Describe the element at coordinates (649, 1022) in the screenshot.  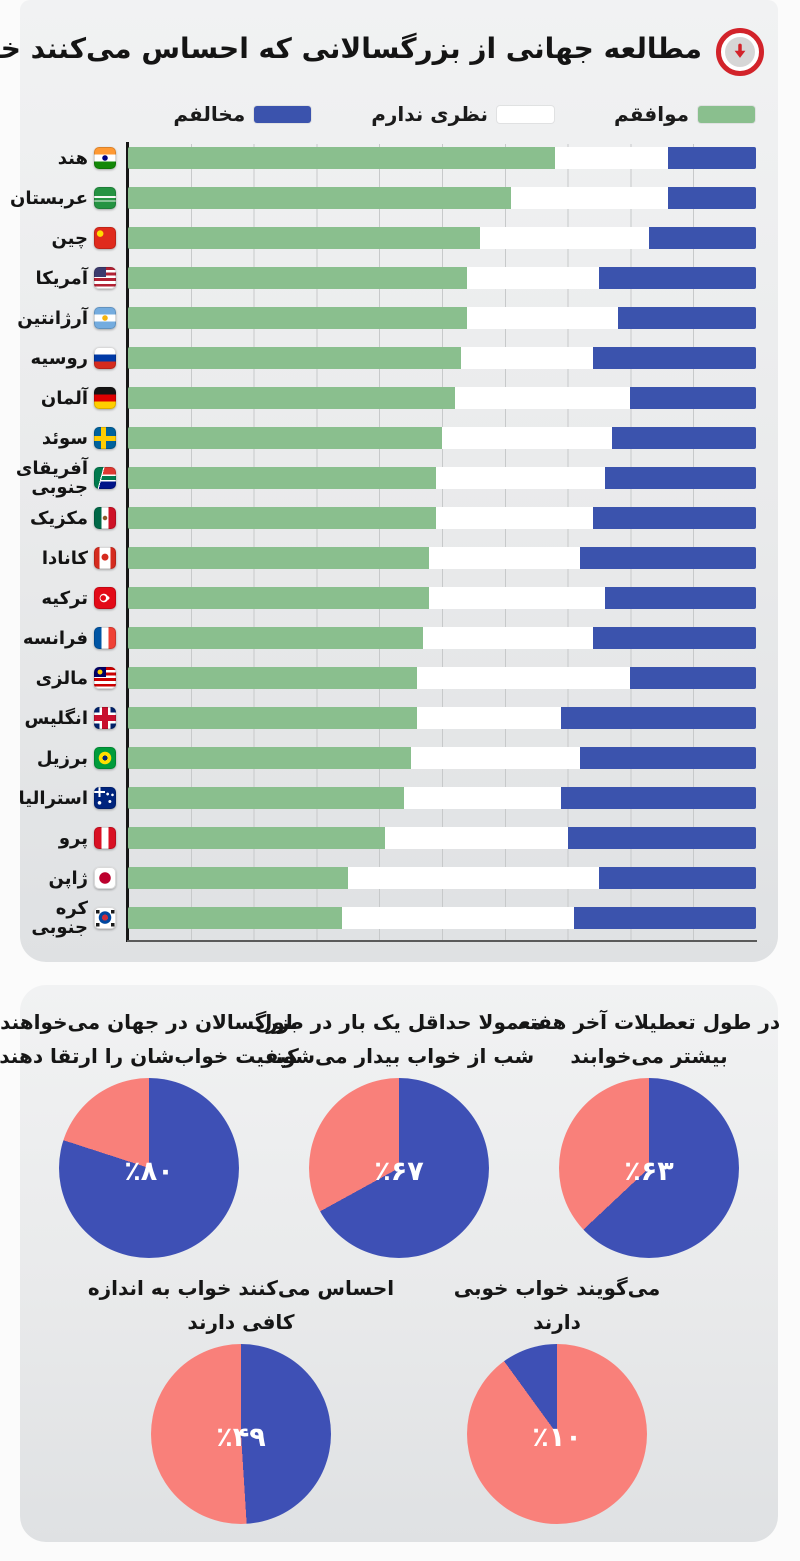
I see `pie-caption-line: در طول تعطیلات آخر هفته` at that location.